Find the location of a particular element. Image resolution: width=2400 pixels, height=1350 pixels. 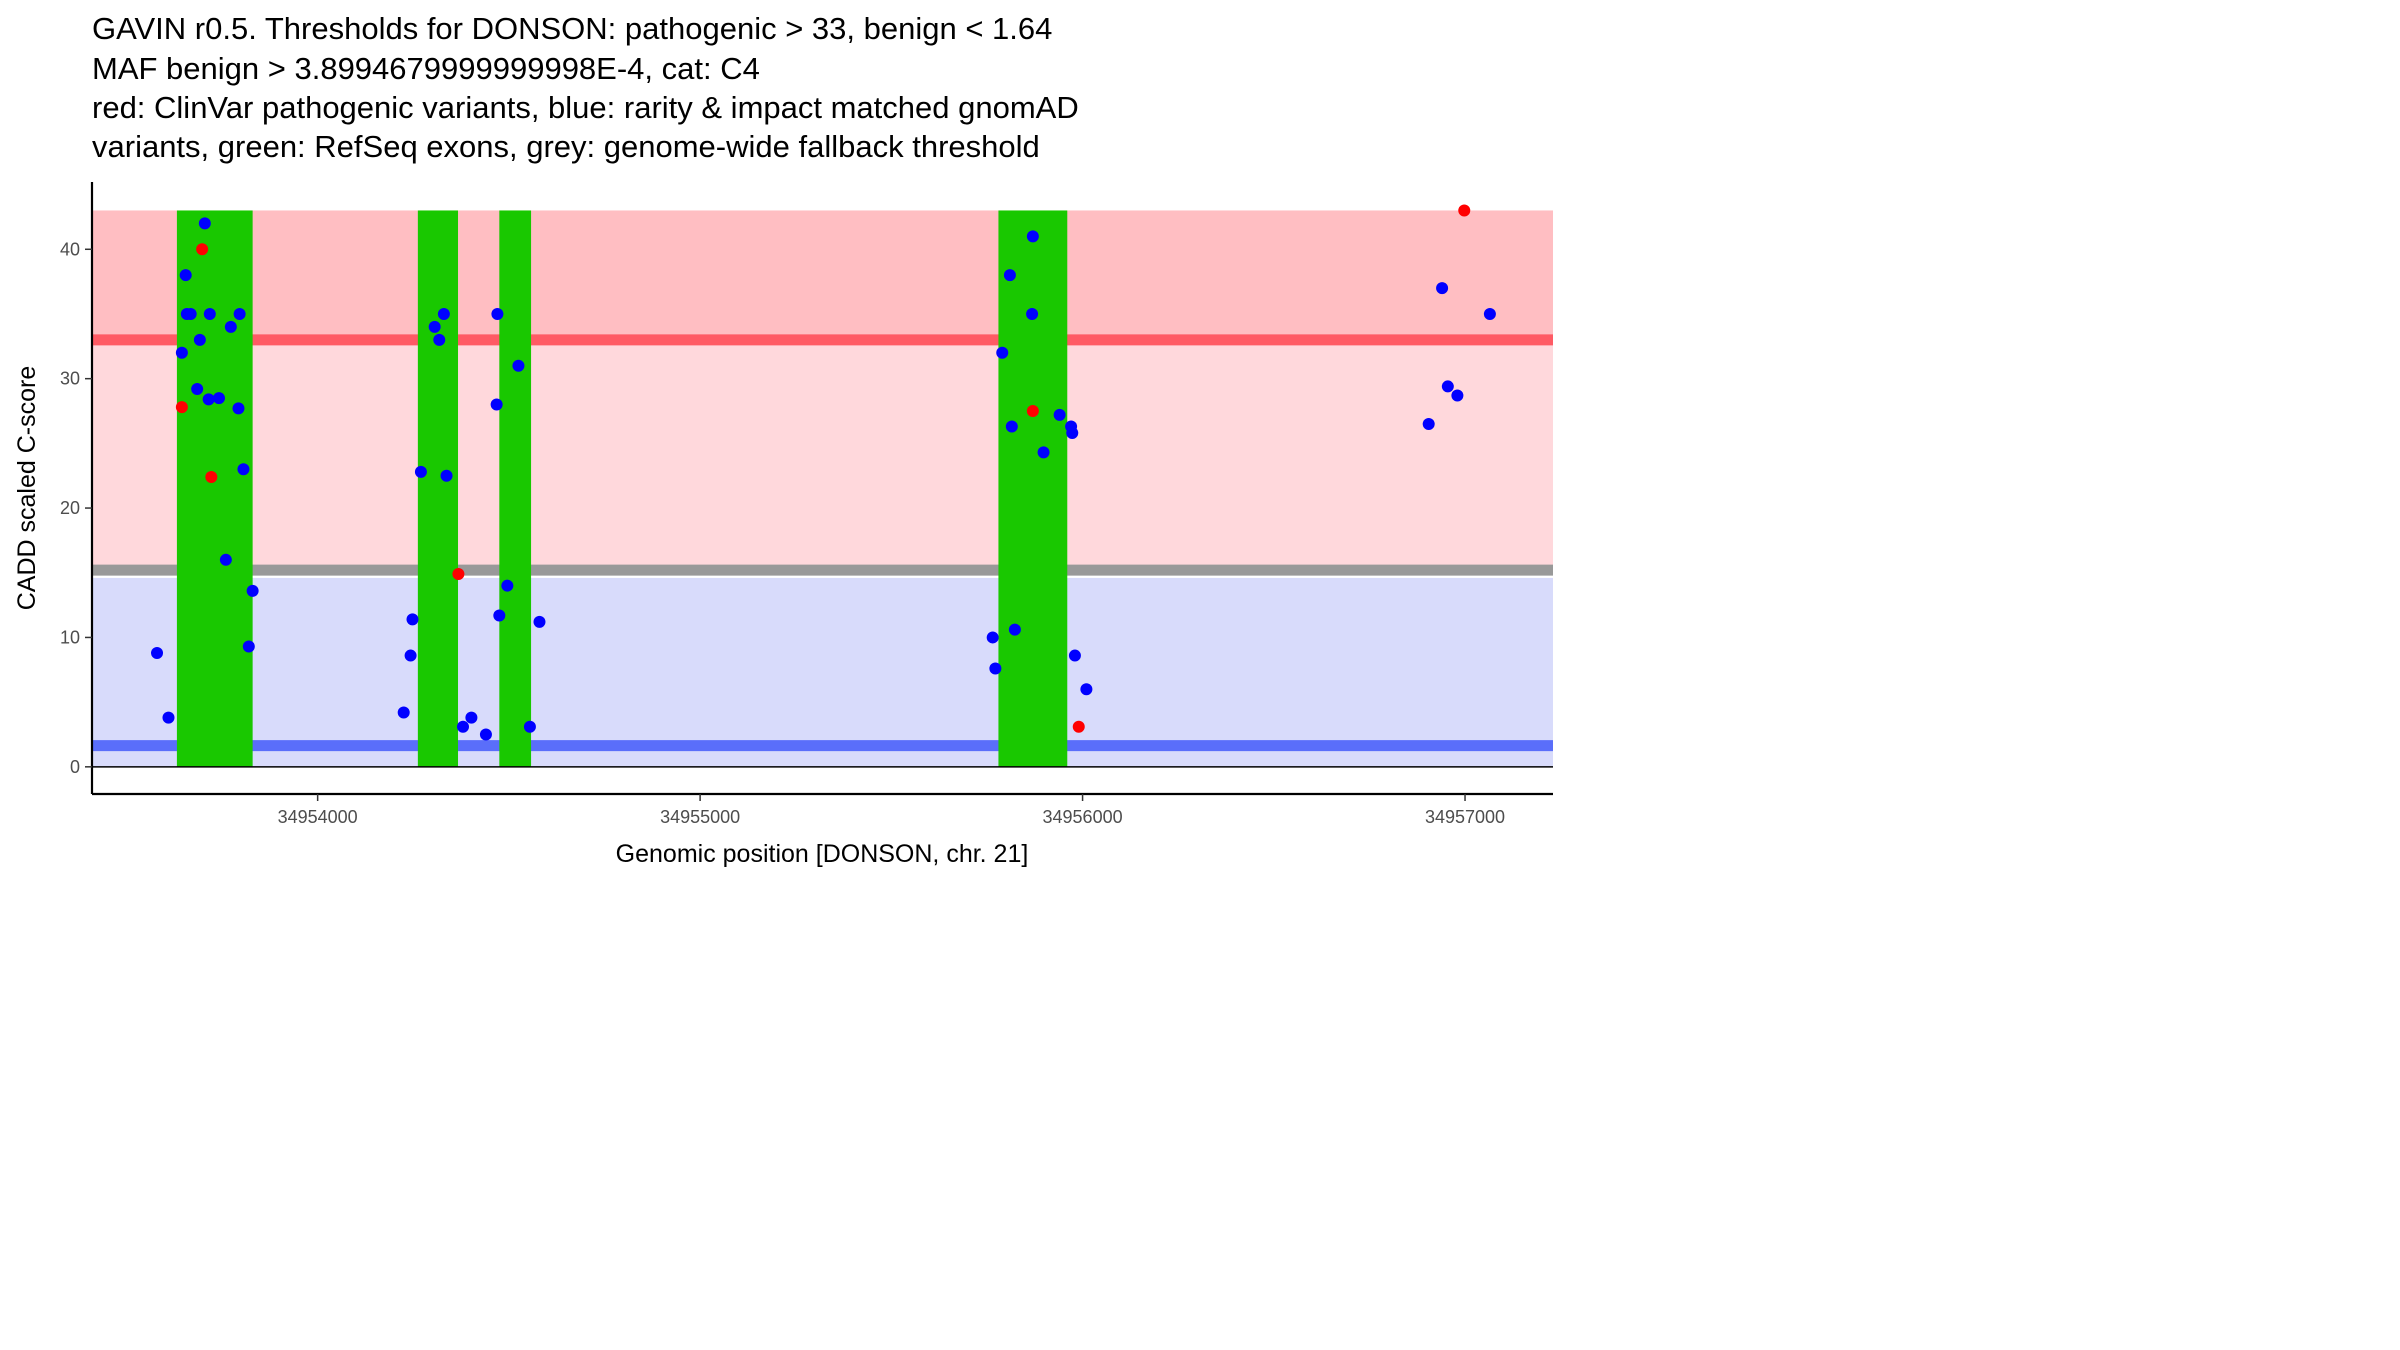

x-axis-title: Genomic position [DONSON, chr. 21] is located at coordinates (822, 854).